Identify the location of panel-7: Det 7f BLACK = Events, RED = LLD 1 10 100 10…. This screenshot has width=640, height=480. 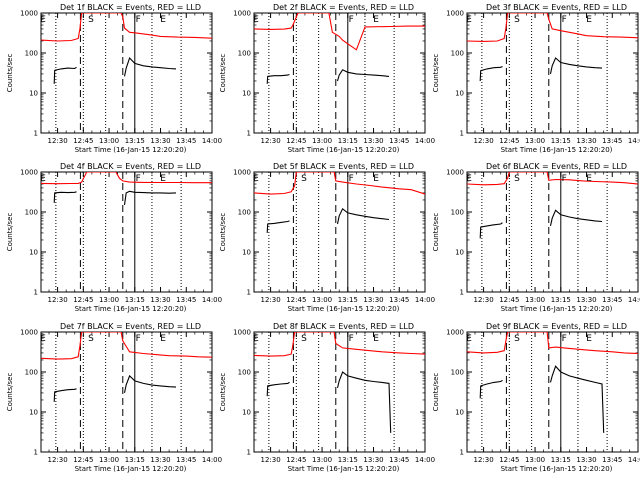
(114, 397).